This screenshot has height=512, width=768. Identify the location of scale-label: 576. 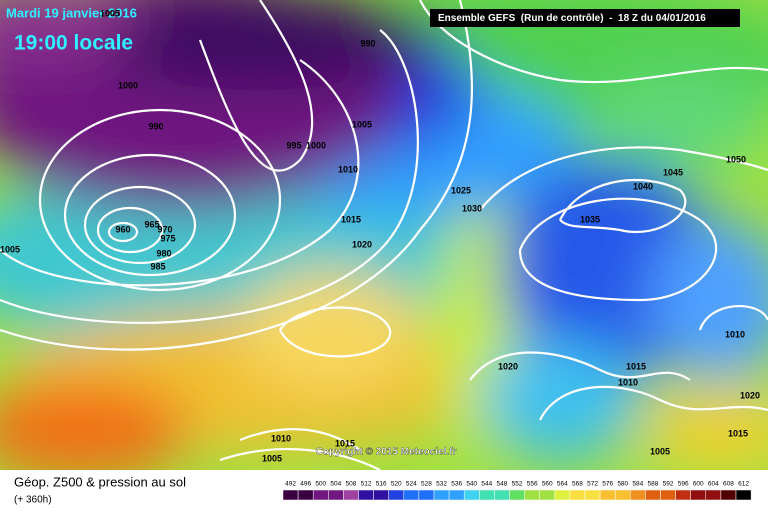
(607, 484).